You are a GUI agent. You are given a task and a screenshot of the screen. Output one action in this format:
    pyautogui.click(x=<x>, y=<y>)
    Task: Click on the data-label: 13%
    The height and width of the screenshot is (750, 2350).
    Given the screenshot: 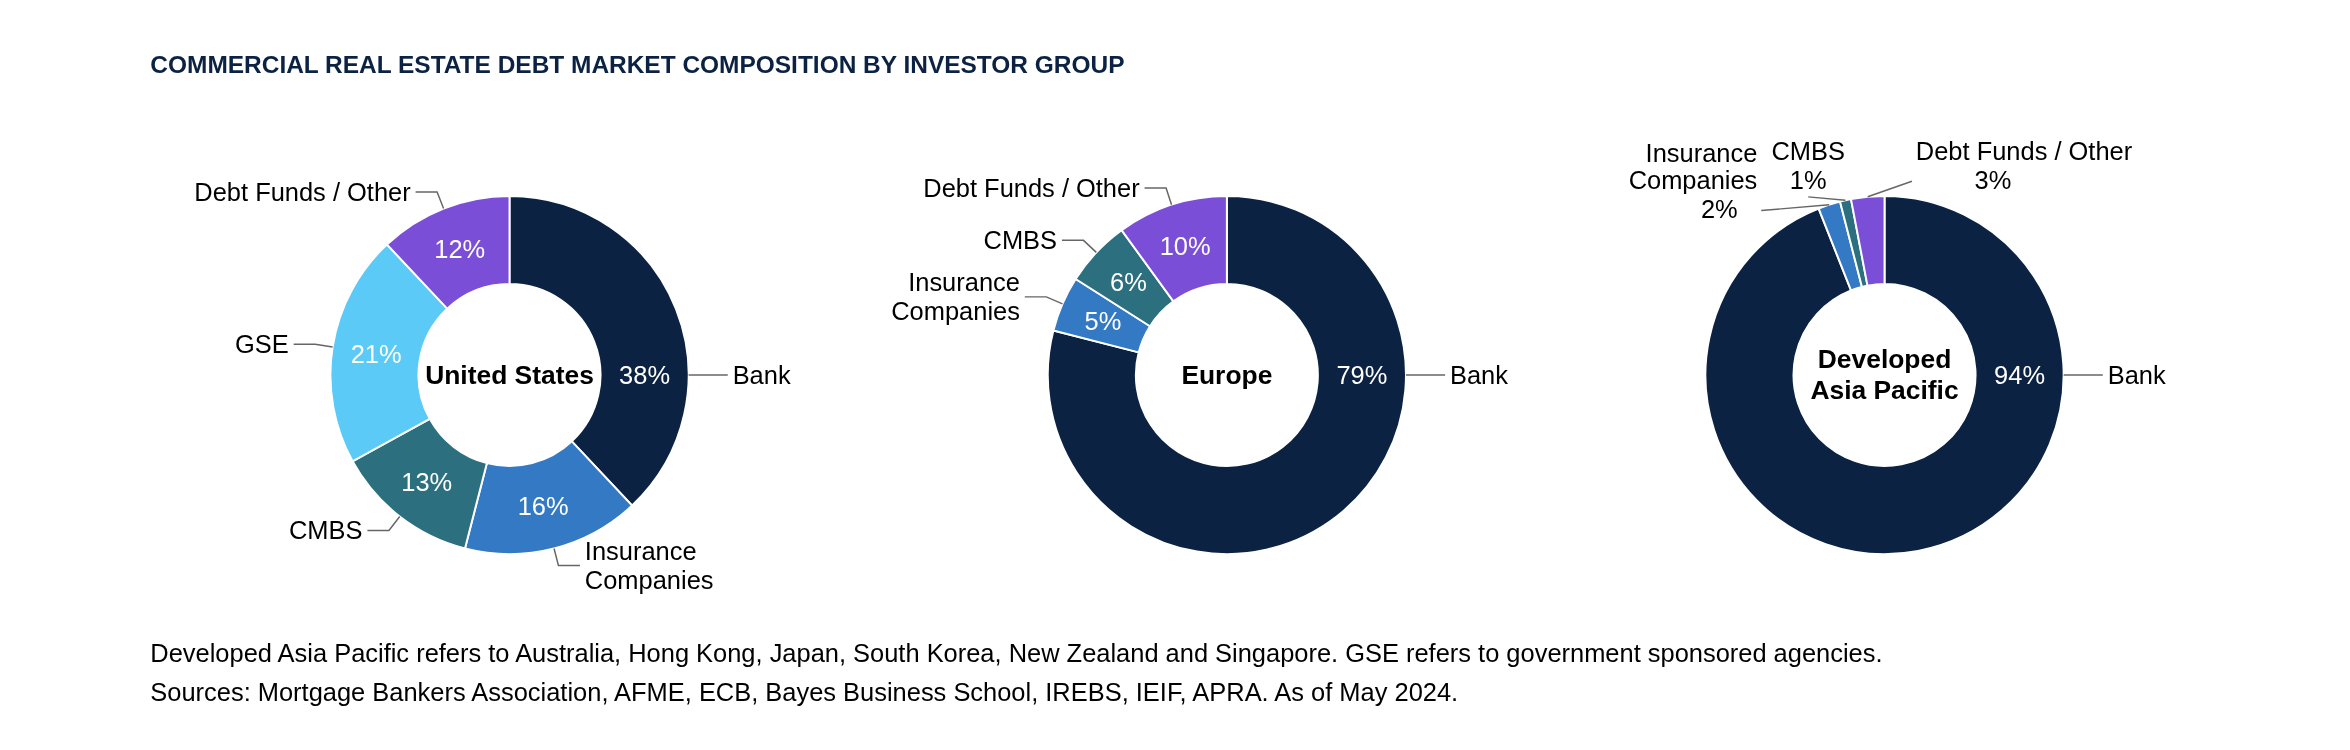 What is the action you would take?
    pyautogui.click(x=427, y=481)
    